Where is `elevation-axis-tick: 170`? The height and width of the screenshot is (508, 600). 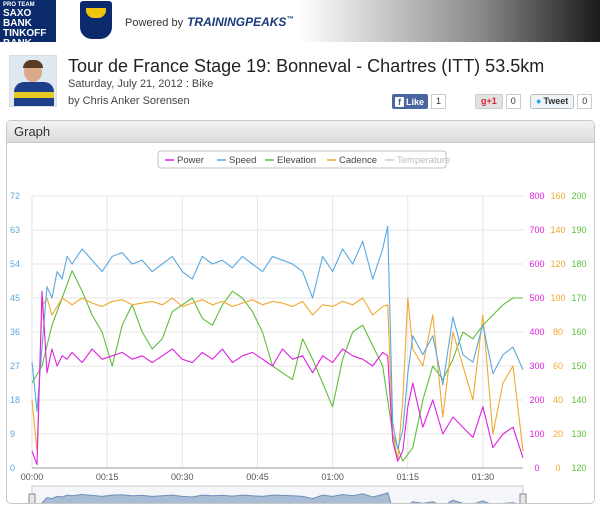
elevation-axis-tick: 170 is located at coordinates (578, 298).